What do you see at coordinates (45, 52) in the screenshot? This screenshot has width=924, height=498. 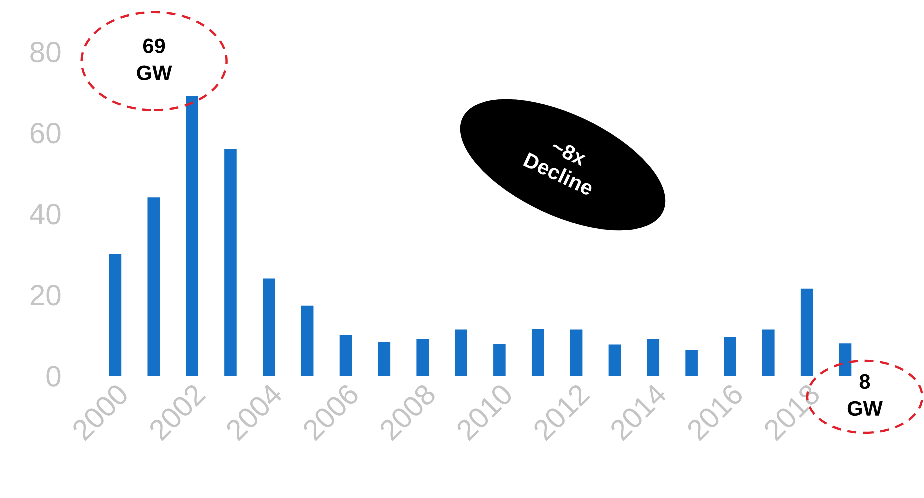 I see `y-tick-label: 80` at bounding box center [45, 52].